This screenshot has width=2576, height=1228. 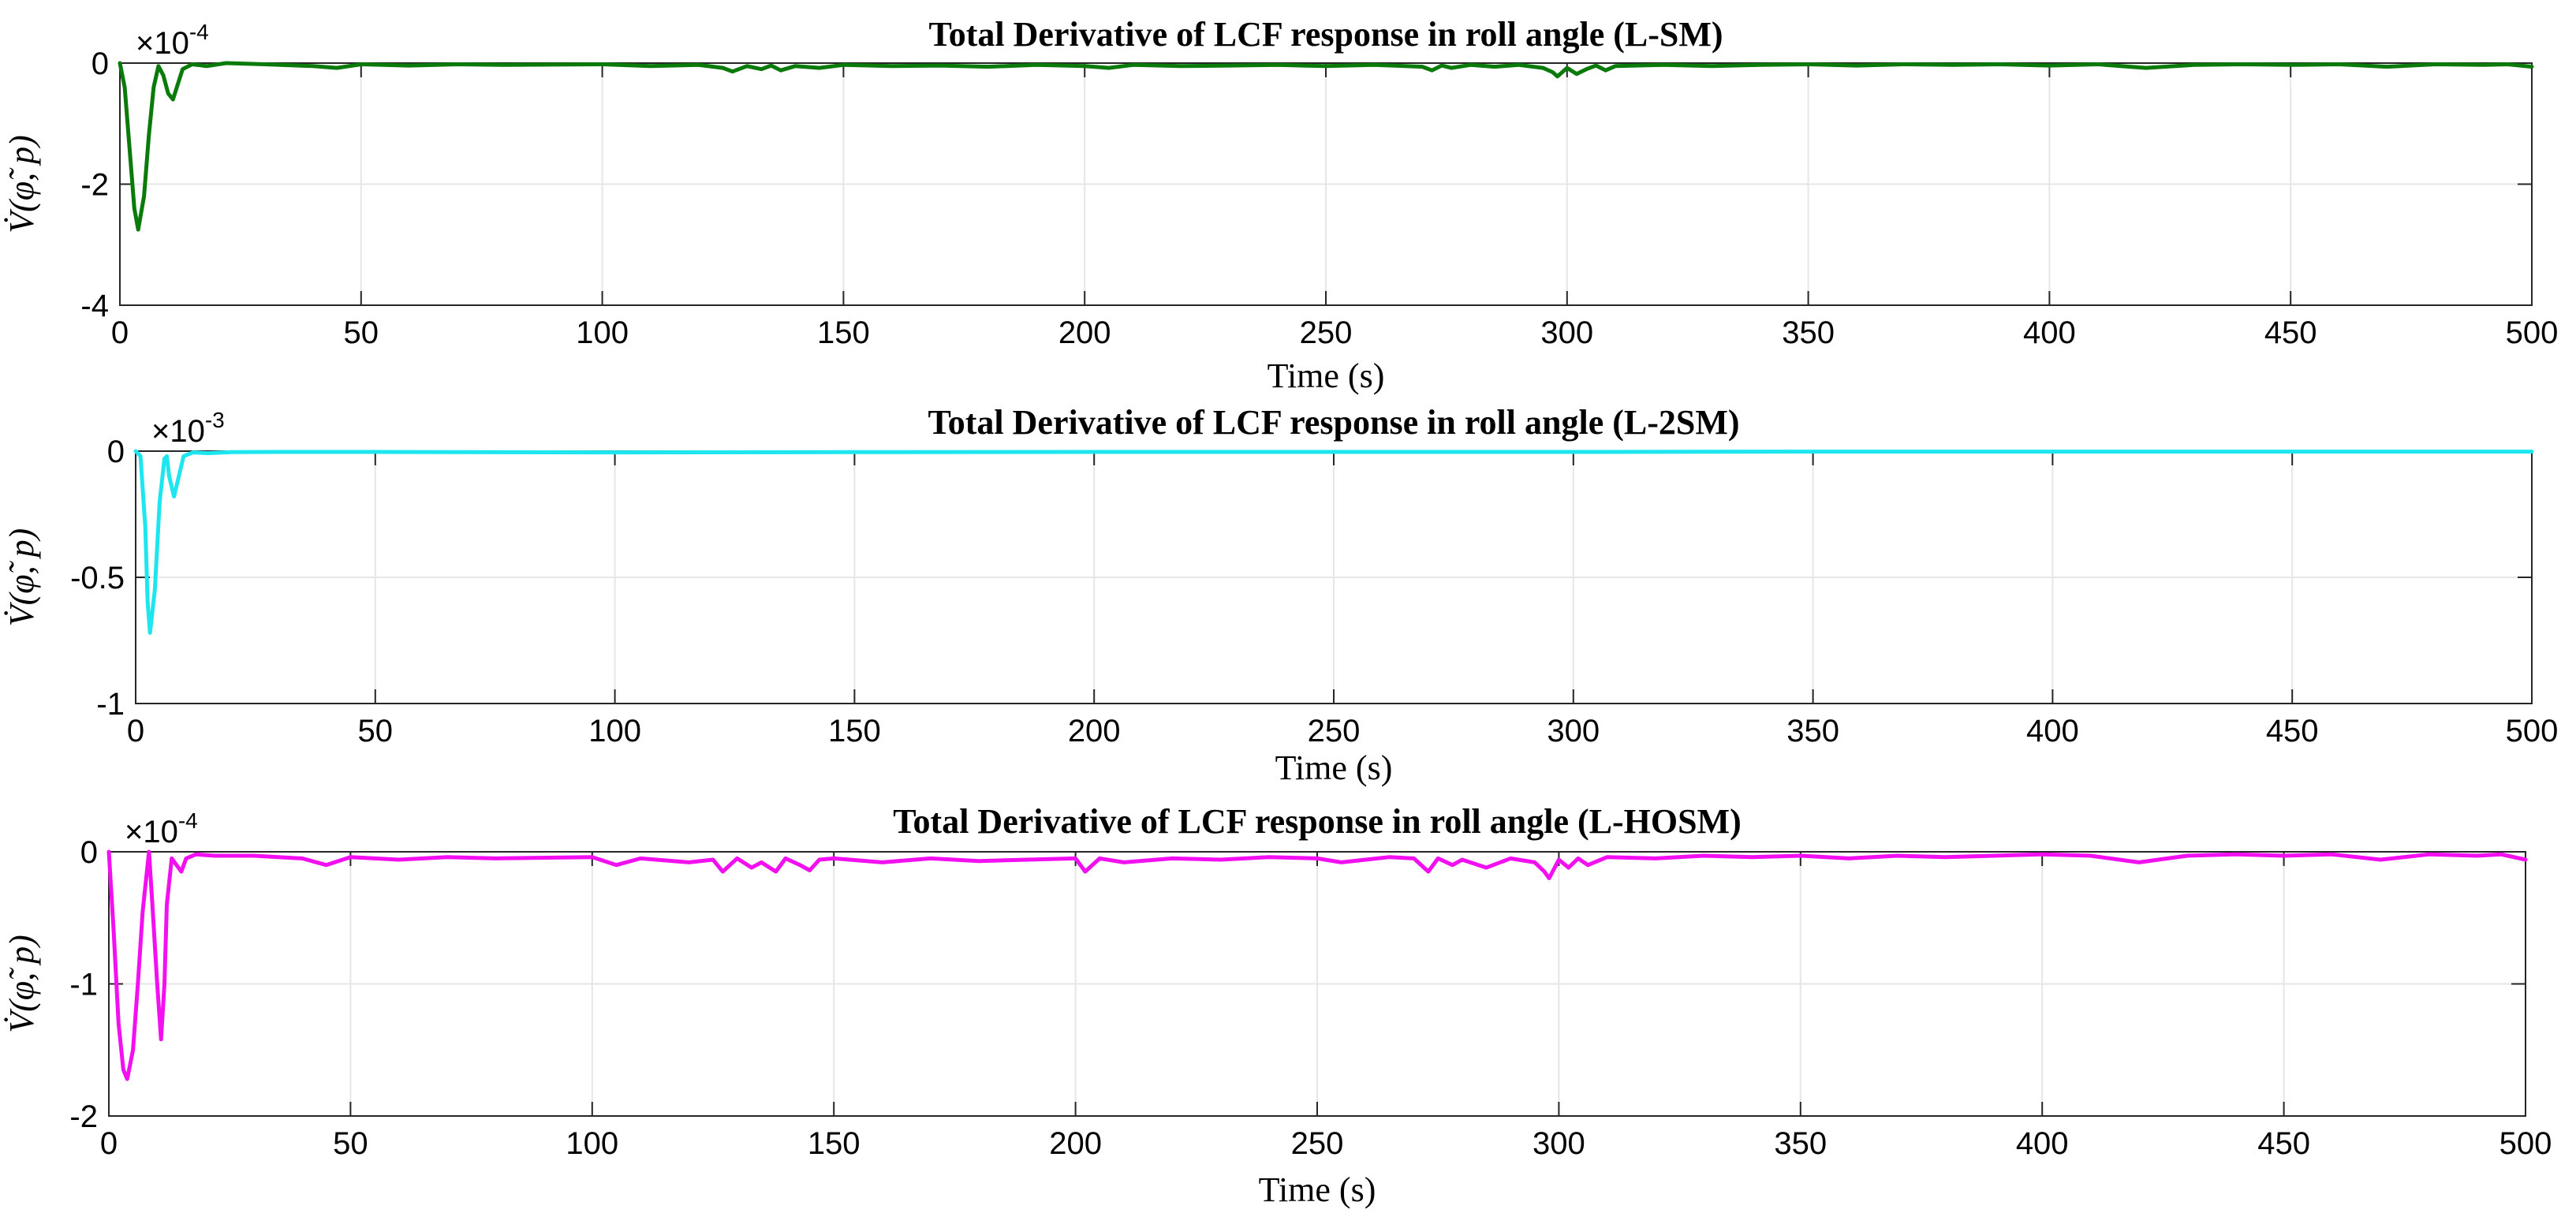 I want to click on y-tick-label: -4, so click(x=94, y=306).